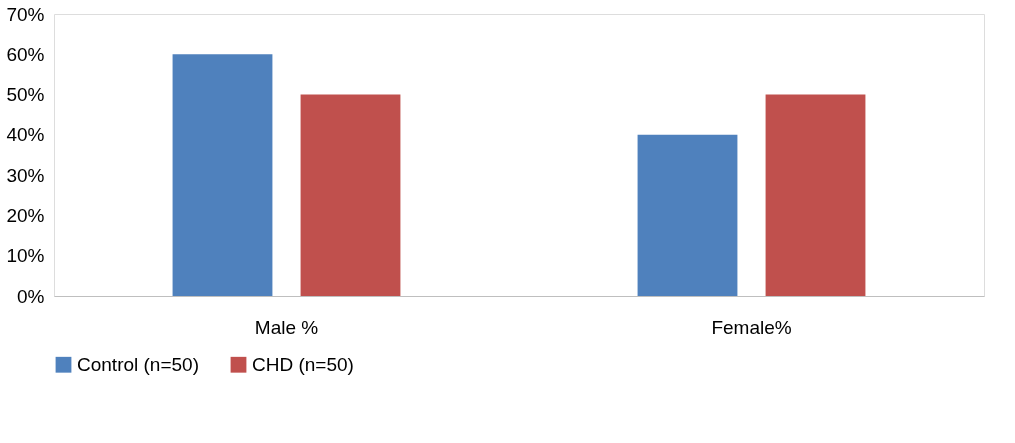 The width and height of the screenshot is (1015, 443). Describe the element at coordinates (25, 54) in the screenshot. I see `y-tick-label: 60%` at that location.